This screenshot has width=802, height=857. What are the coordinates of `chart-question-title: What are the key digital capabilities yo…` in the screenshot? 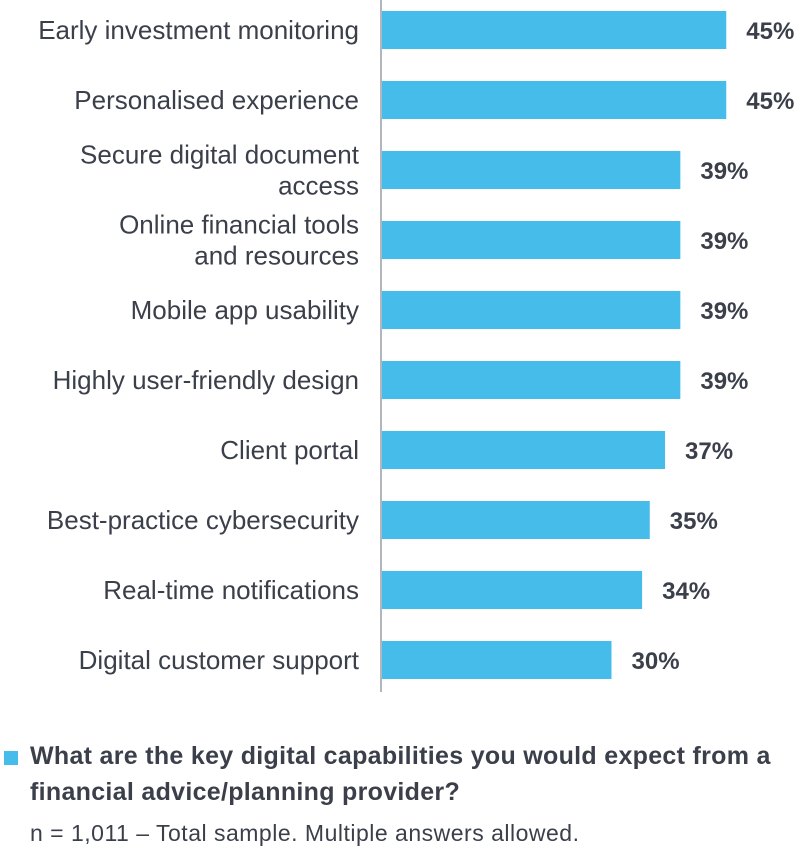 It's located at (400, 774).